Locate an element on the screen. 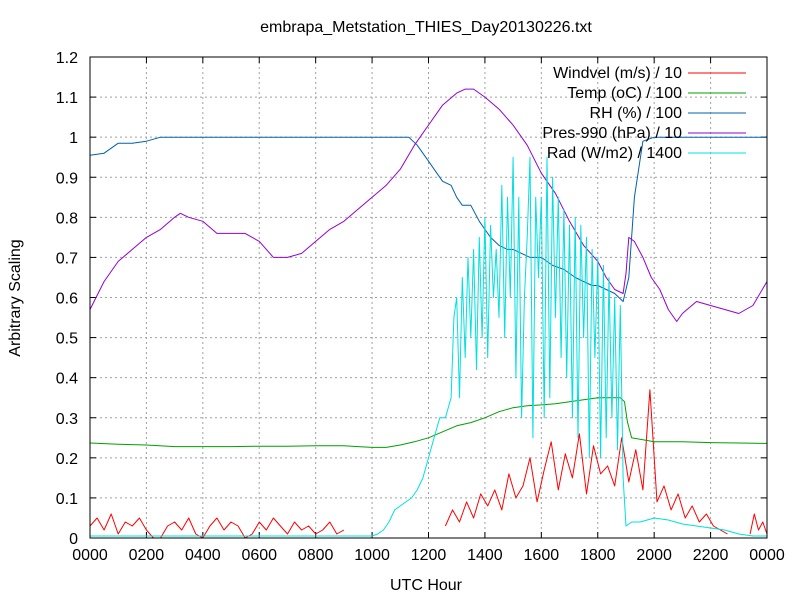 The image size is (800, 600). legend-item: Pres-990 (hPa) / 10 is located at coordinates (644, 133).